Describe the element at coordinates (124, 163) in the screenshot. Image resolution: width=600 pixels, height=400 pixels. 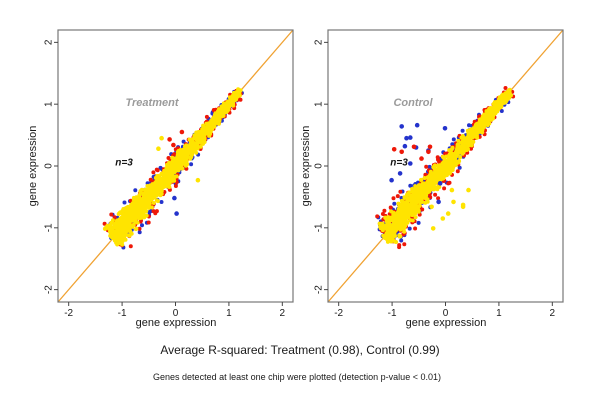
I see `sample-size-annotation-treatment: n=3` at that location.